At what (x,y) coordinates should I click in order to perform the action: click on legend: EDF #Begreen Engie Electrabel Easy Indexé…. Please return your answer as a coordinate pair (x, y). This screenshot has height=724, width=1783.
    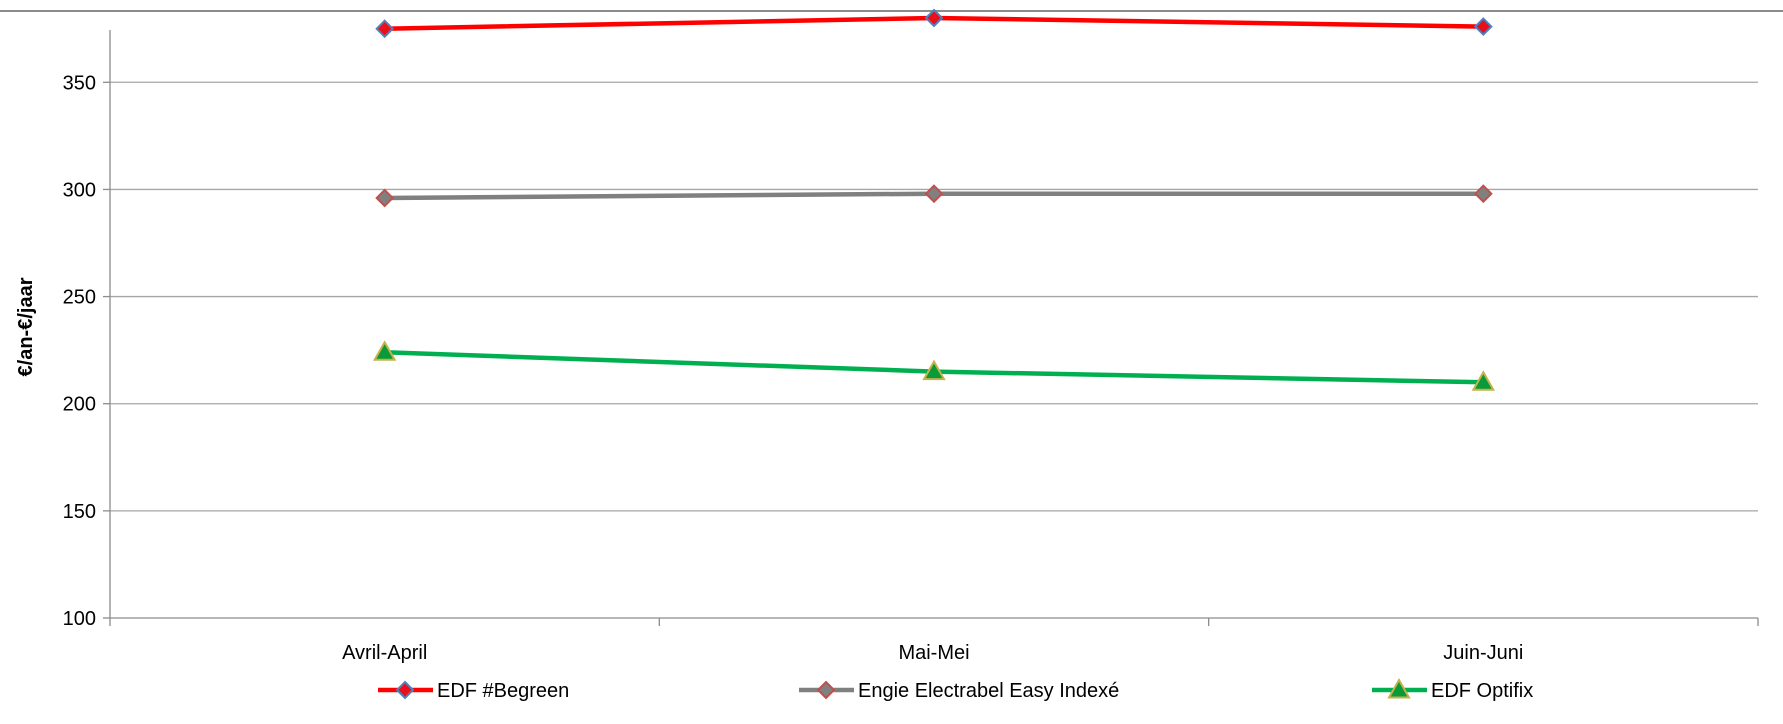
    Looking at the image, I should click on (955, 689).